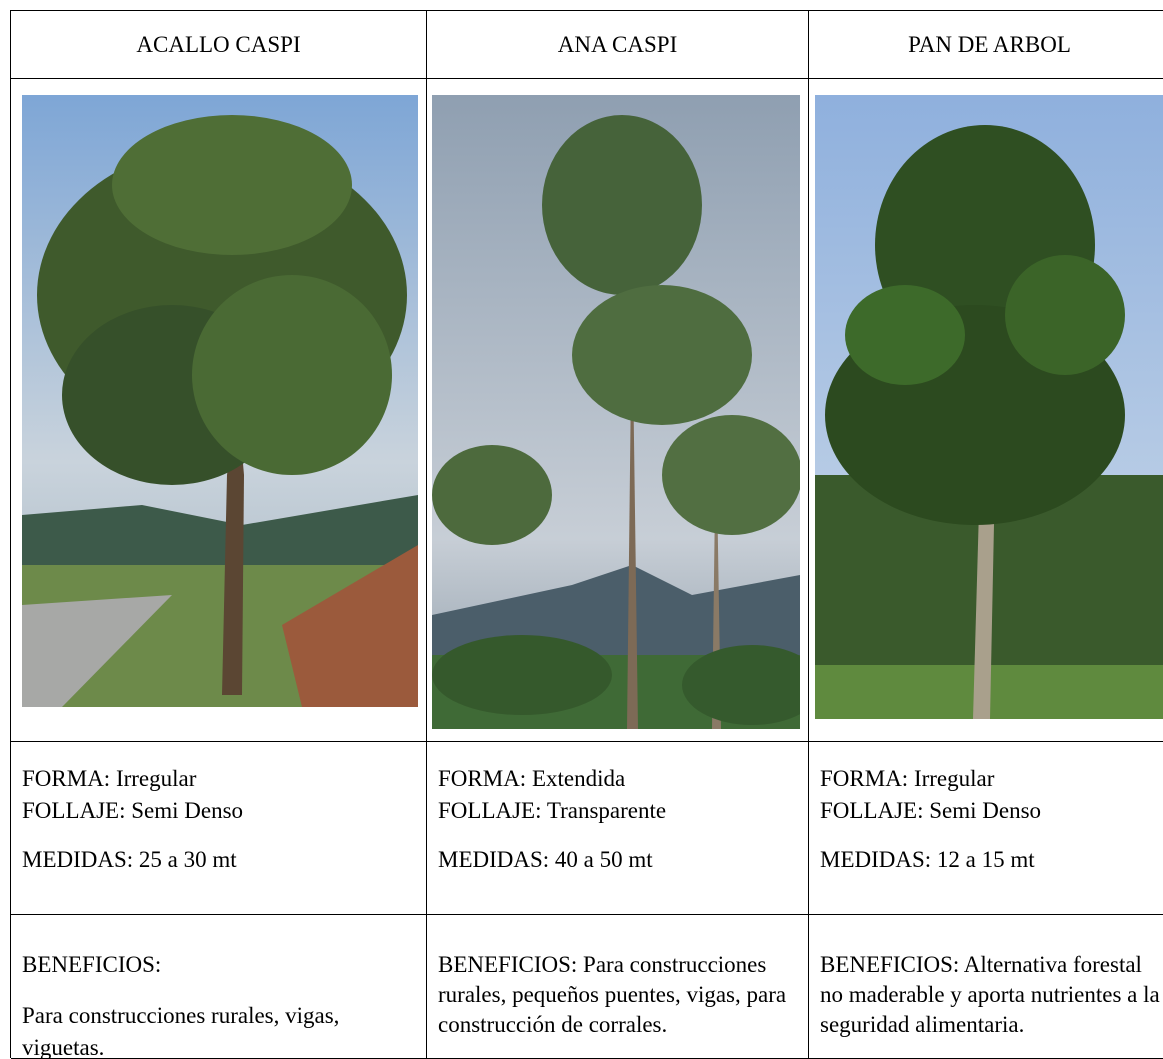 This screenshot has height=1059, width=1163. What do you see at coordinates (129, 859) in the screenshot?
I see `medidas: MEDIDAS: 25 a 30 mt` at bounding box center [129, 859].